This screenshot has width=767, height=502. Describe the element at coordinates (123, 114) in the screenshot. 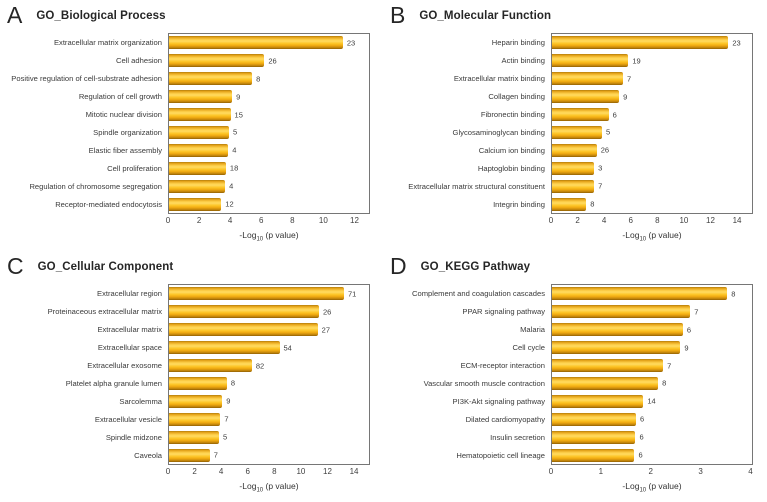

I see `category-label: Mitotic nuclear division` at that location.